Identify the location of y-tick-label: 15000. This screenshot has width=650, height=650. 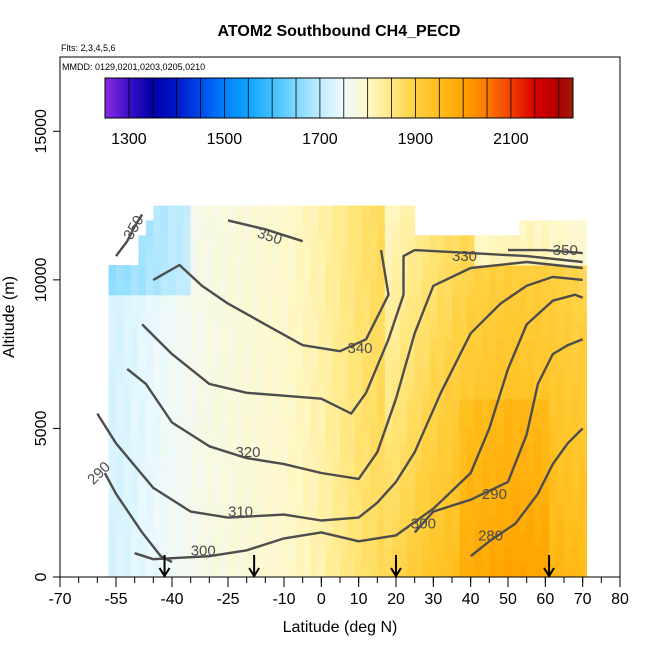
(41, 131).